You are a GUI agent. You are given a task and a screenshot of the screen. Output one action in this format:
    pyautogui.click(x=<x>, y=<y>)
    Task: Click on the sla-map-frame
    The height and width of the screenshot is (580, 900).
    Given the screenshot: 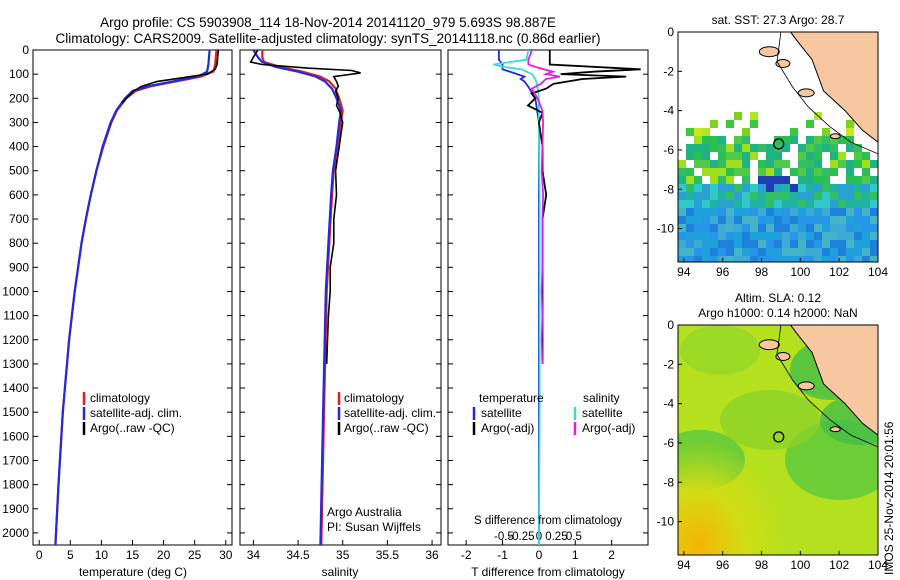 What is the action you would take?
    pyautogui.click(x=778, y=440)
    